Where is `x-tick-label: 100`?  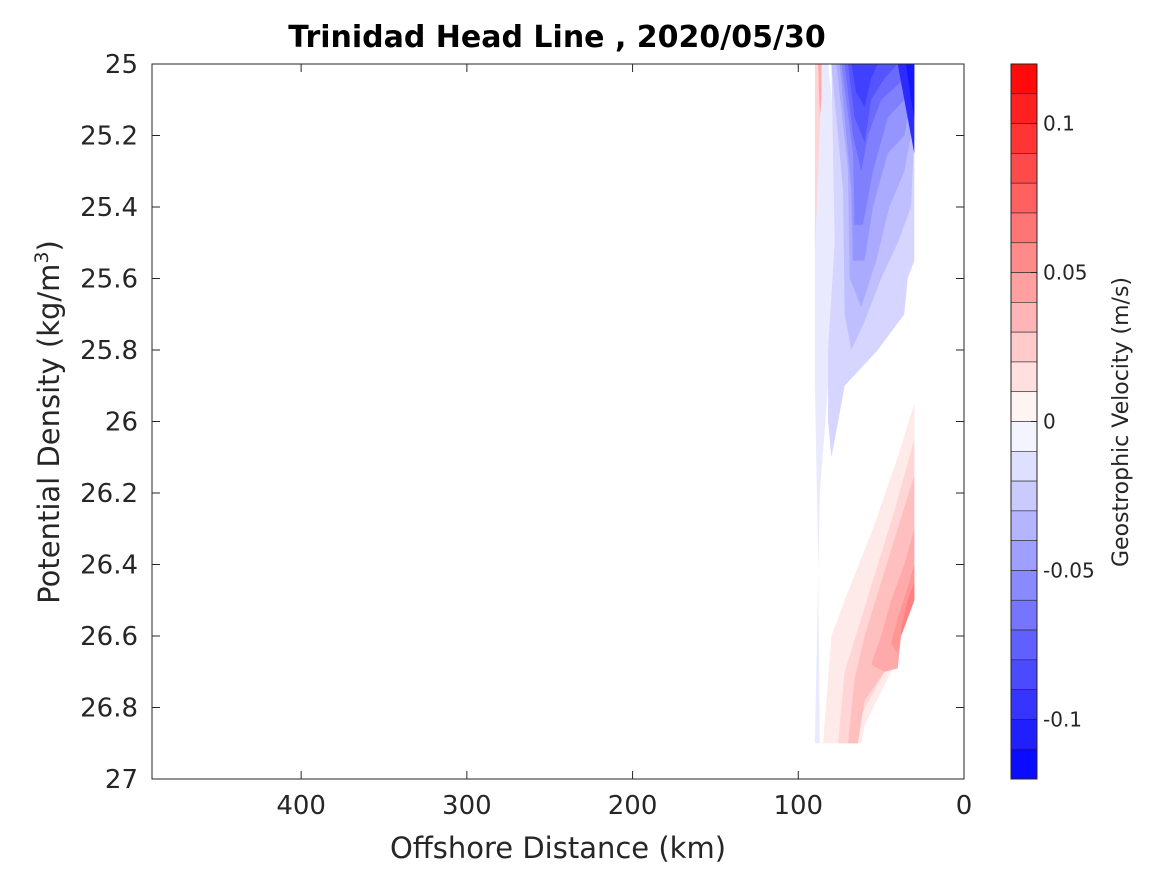
x-tick-label: 100 is located at coordinates (798, 806).